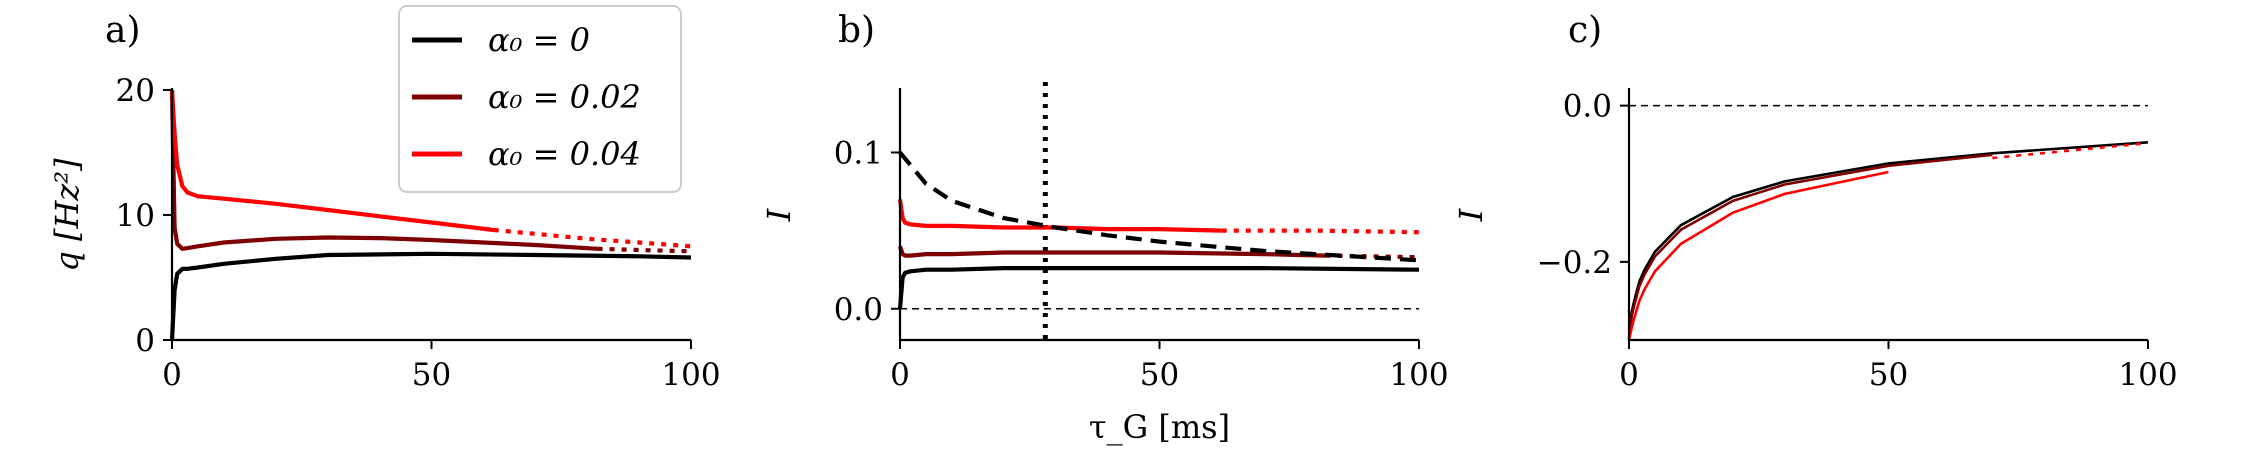 Image resolution: width=2250 pixels, height=450 pixels. I want to click on dashed-curve, so click(1159, 207).